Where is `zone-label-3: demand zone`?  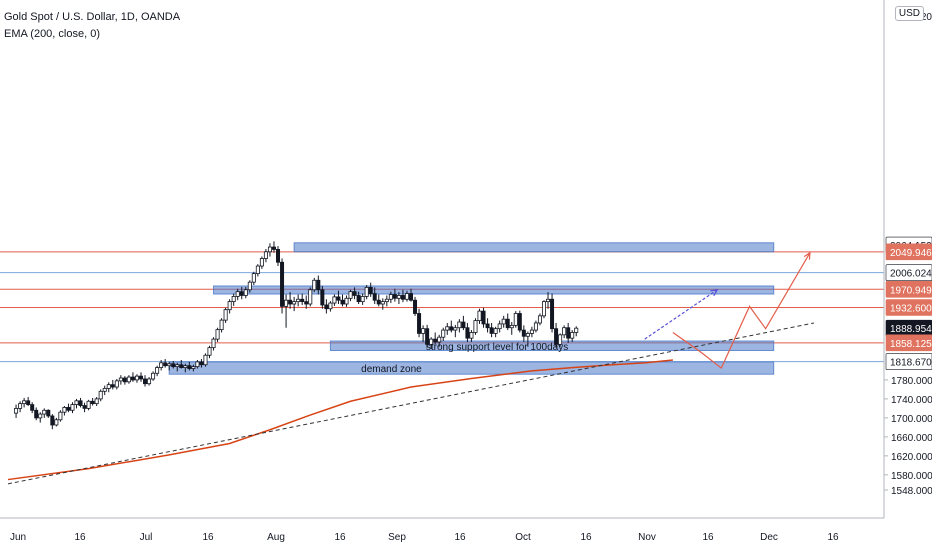 zone-label-3: demand zone is located at coordinates (391, 369).